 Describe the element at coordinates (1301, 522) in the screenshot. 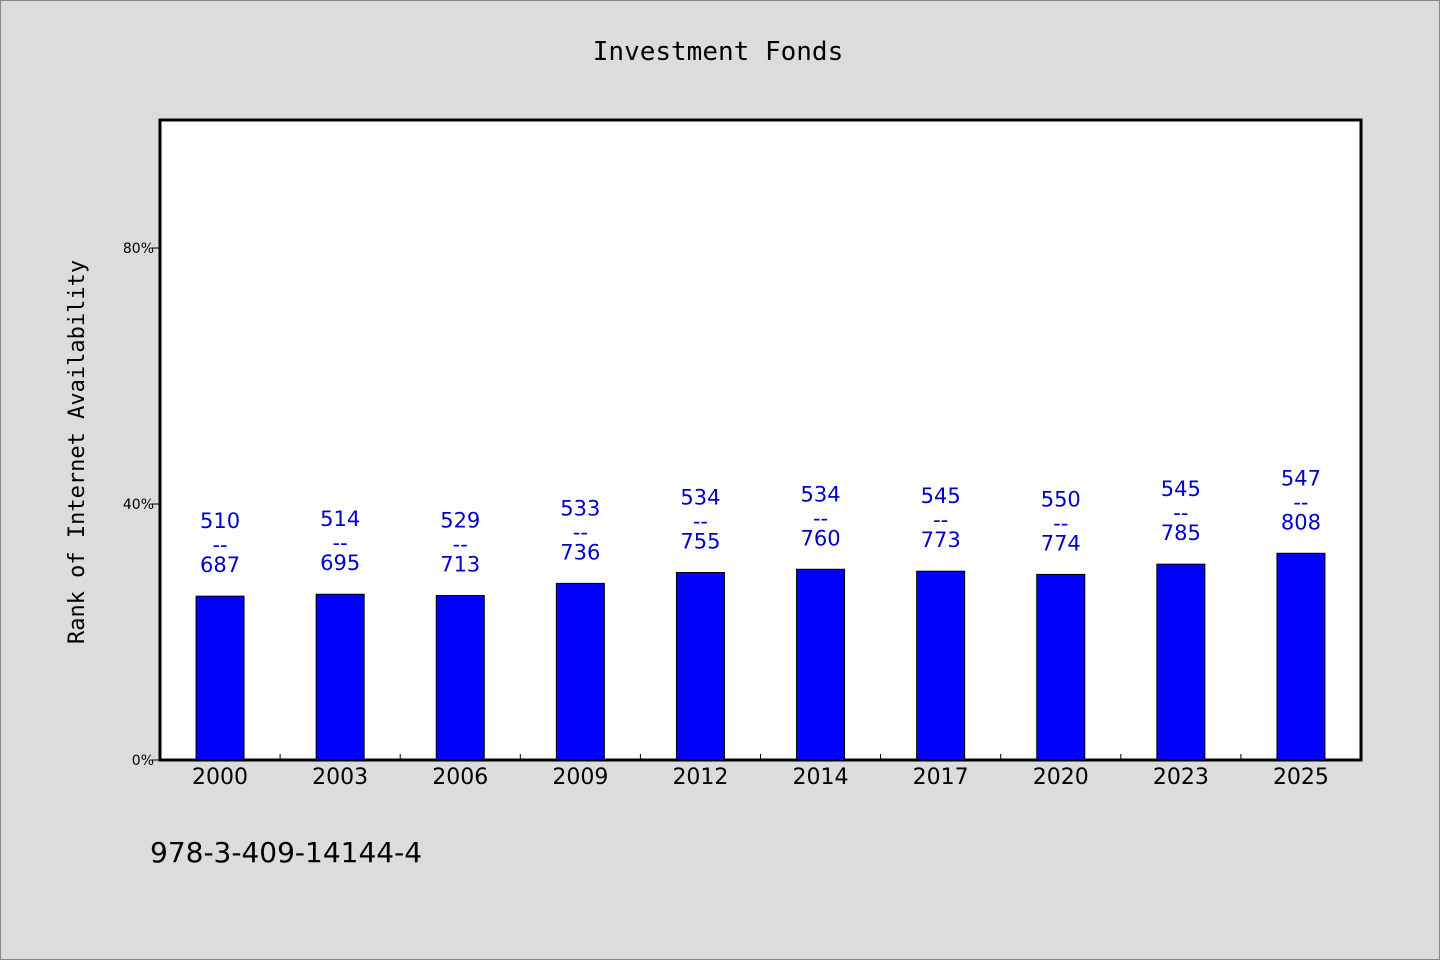

I see `data-label-bottom: 808` at that location.